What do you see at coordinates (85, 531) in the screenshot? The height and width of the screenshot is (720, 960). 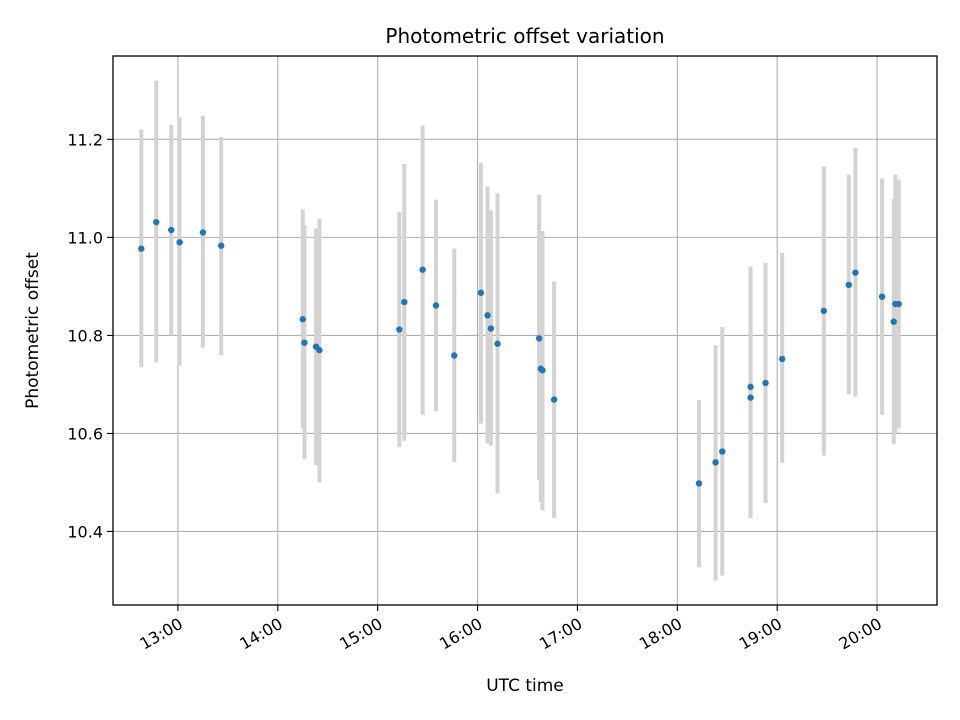 I see `y-tick-label: 10.4` at bounding box center [85, 531].